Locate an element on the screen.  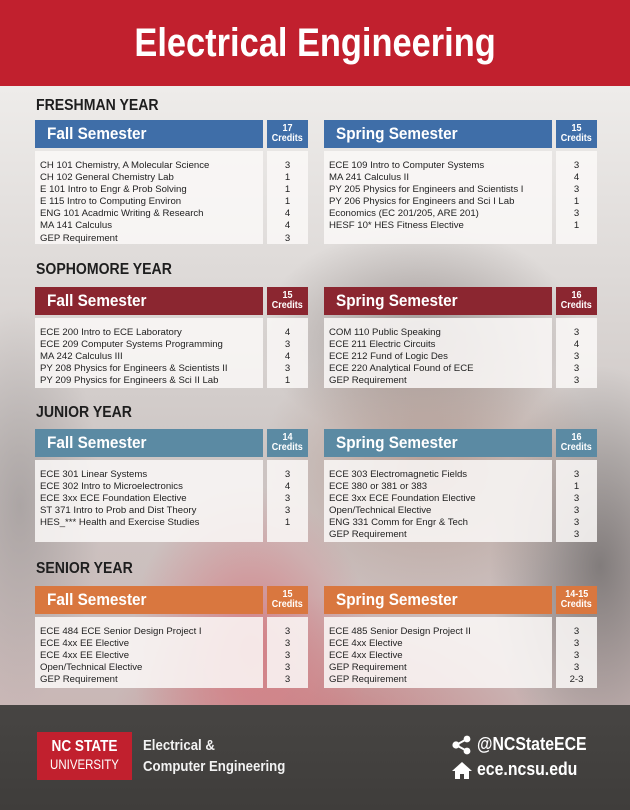
course-name: MA 242 Calculus III is located at coordinates (81, 357).